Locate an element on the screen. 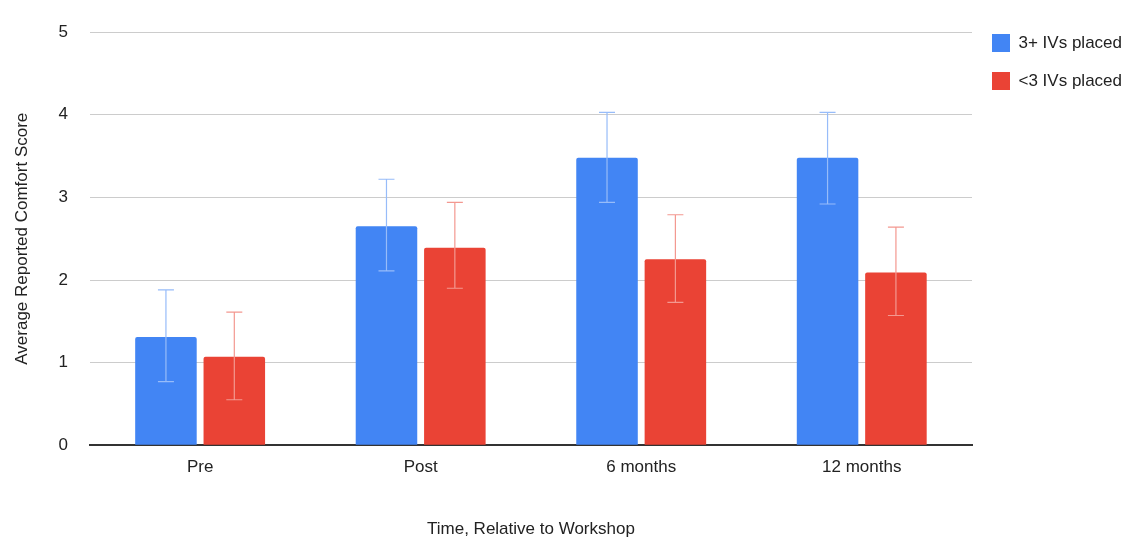  y-tick-label: 4 is located at coordinates (63, 114).